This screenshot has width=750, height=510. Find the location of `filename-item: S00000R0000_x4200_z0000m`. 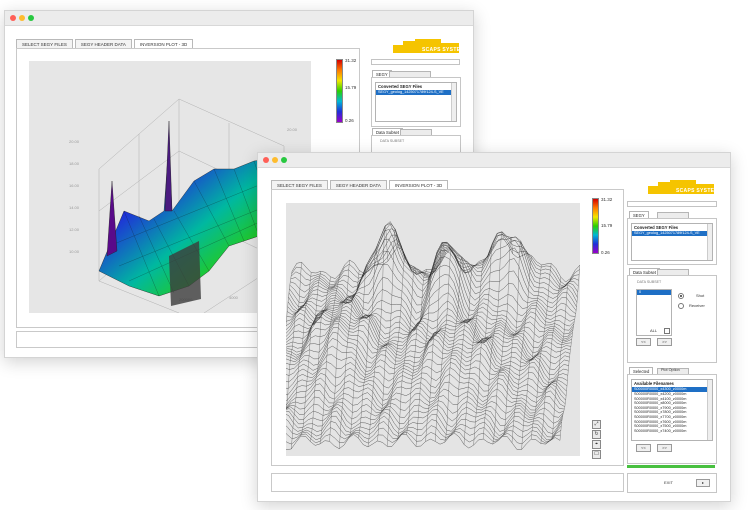

filename-item: S00000R0000_x4200_z0000m is located at coordinates (660, 394).